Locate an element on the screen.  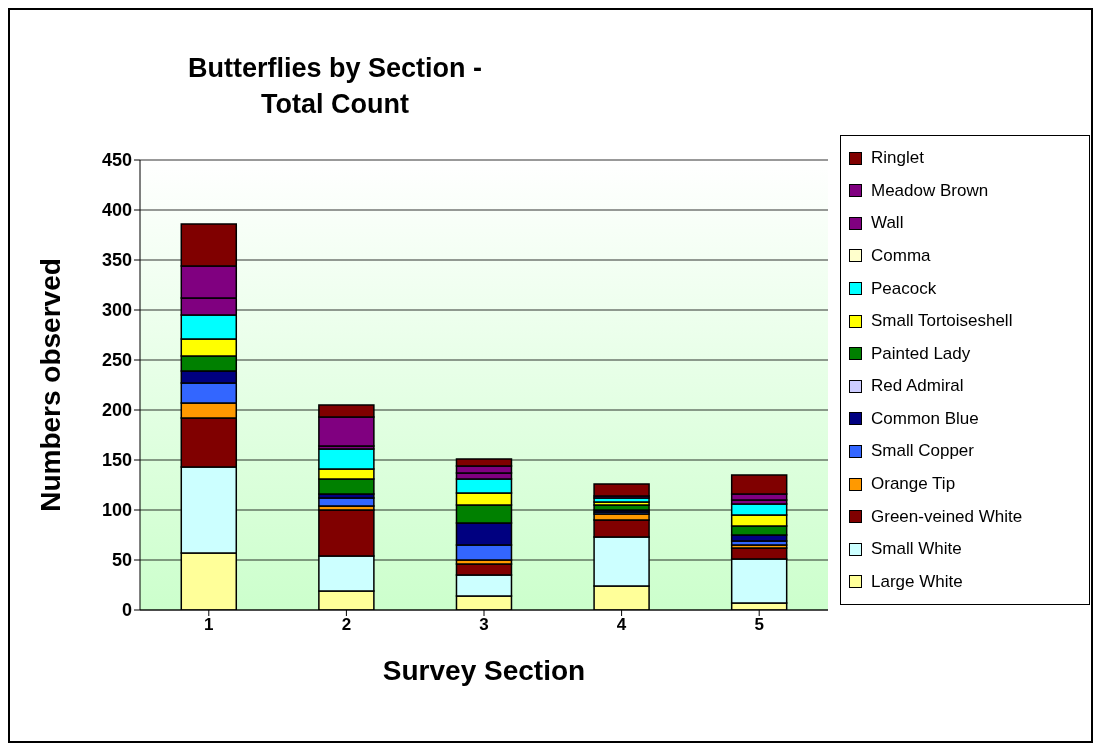
legend-label: Comma is located at coordinates (901, 255).